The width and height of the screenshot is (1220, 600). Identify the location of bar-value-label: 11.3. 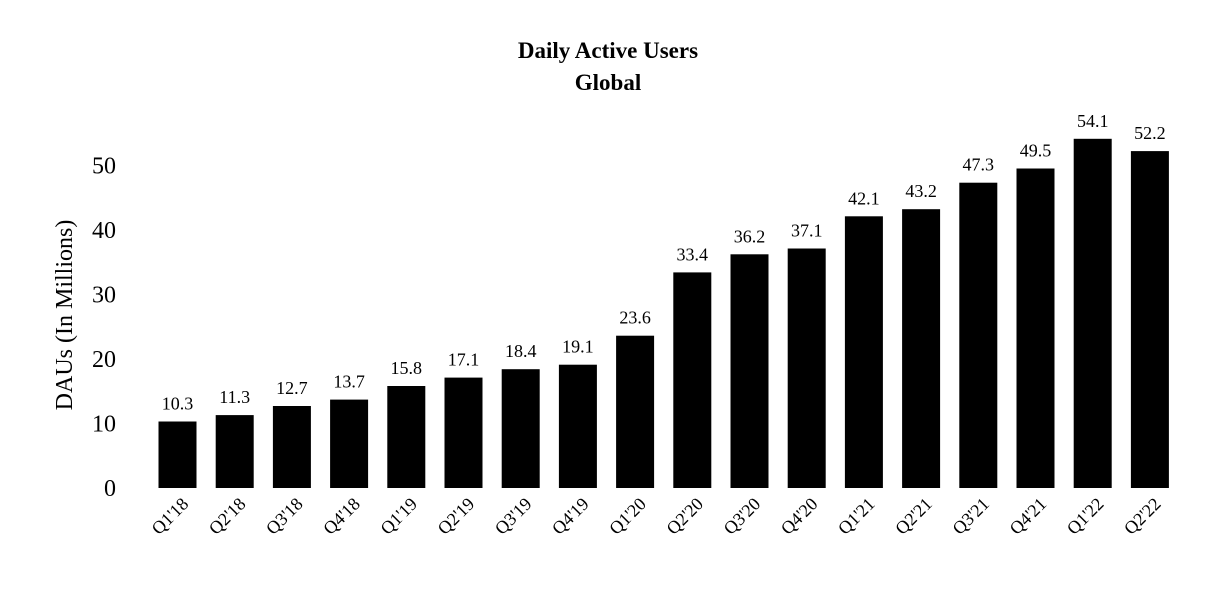
(234, 397).